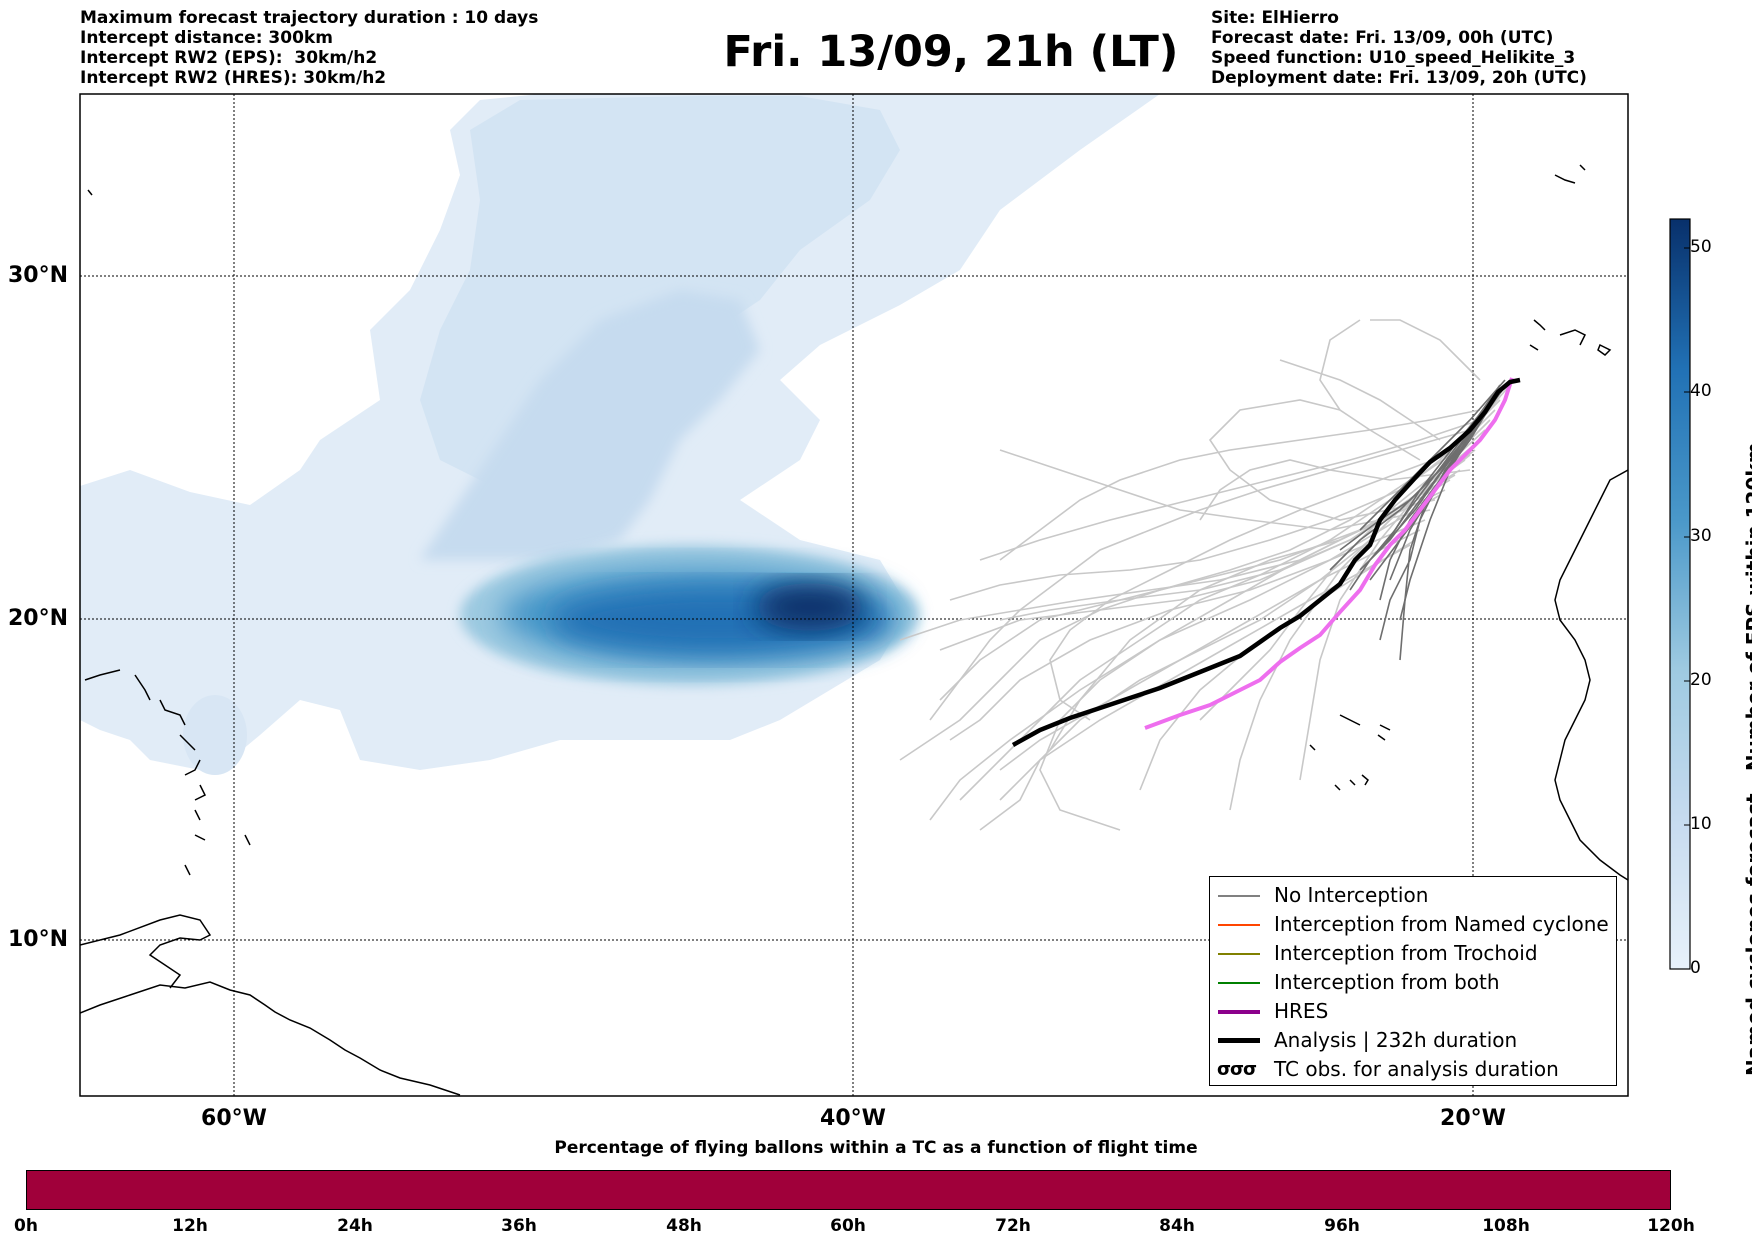  What do you see at coordinates (1329, 553) in the screenshot?
I see `hres-track` at bounding box center [1329, 553].